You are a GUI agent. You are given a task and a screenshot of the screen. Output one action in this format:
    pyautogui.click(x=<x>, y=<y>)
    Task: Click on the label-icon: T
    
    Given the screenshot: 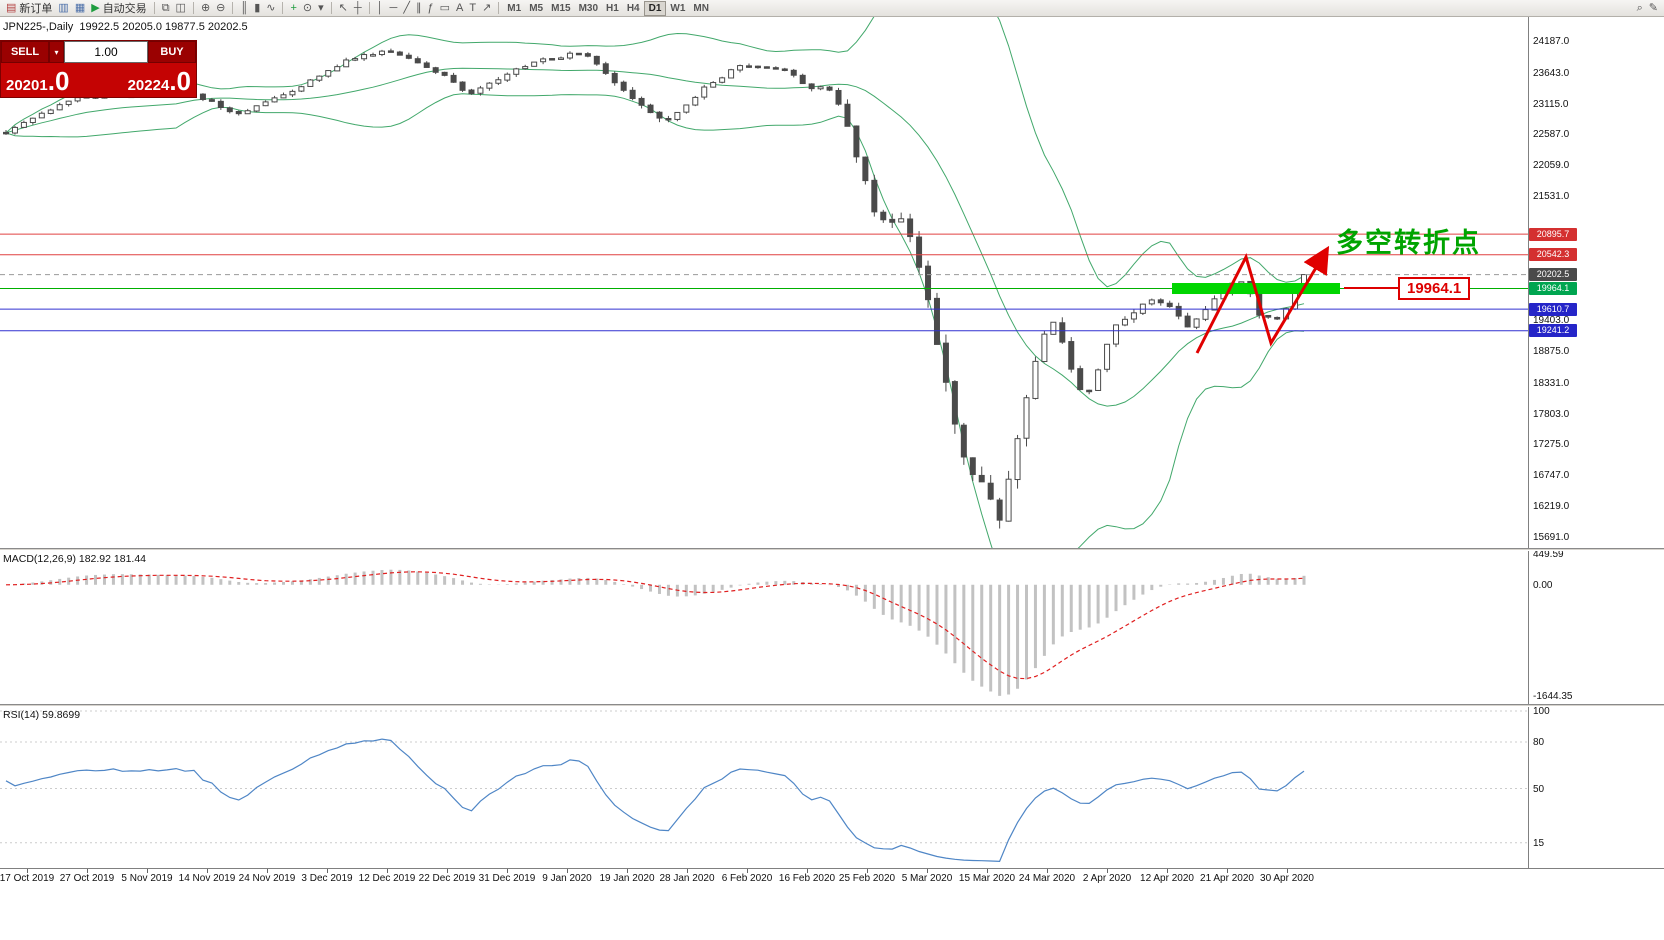 What is the action you would take?
    pyautogui.click(x=473, y=7)
    